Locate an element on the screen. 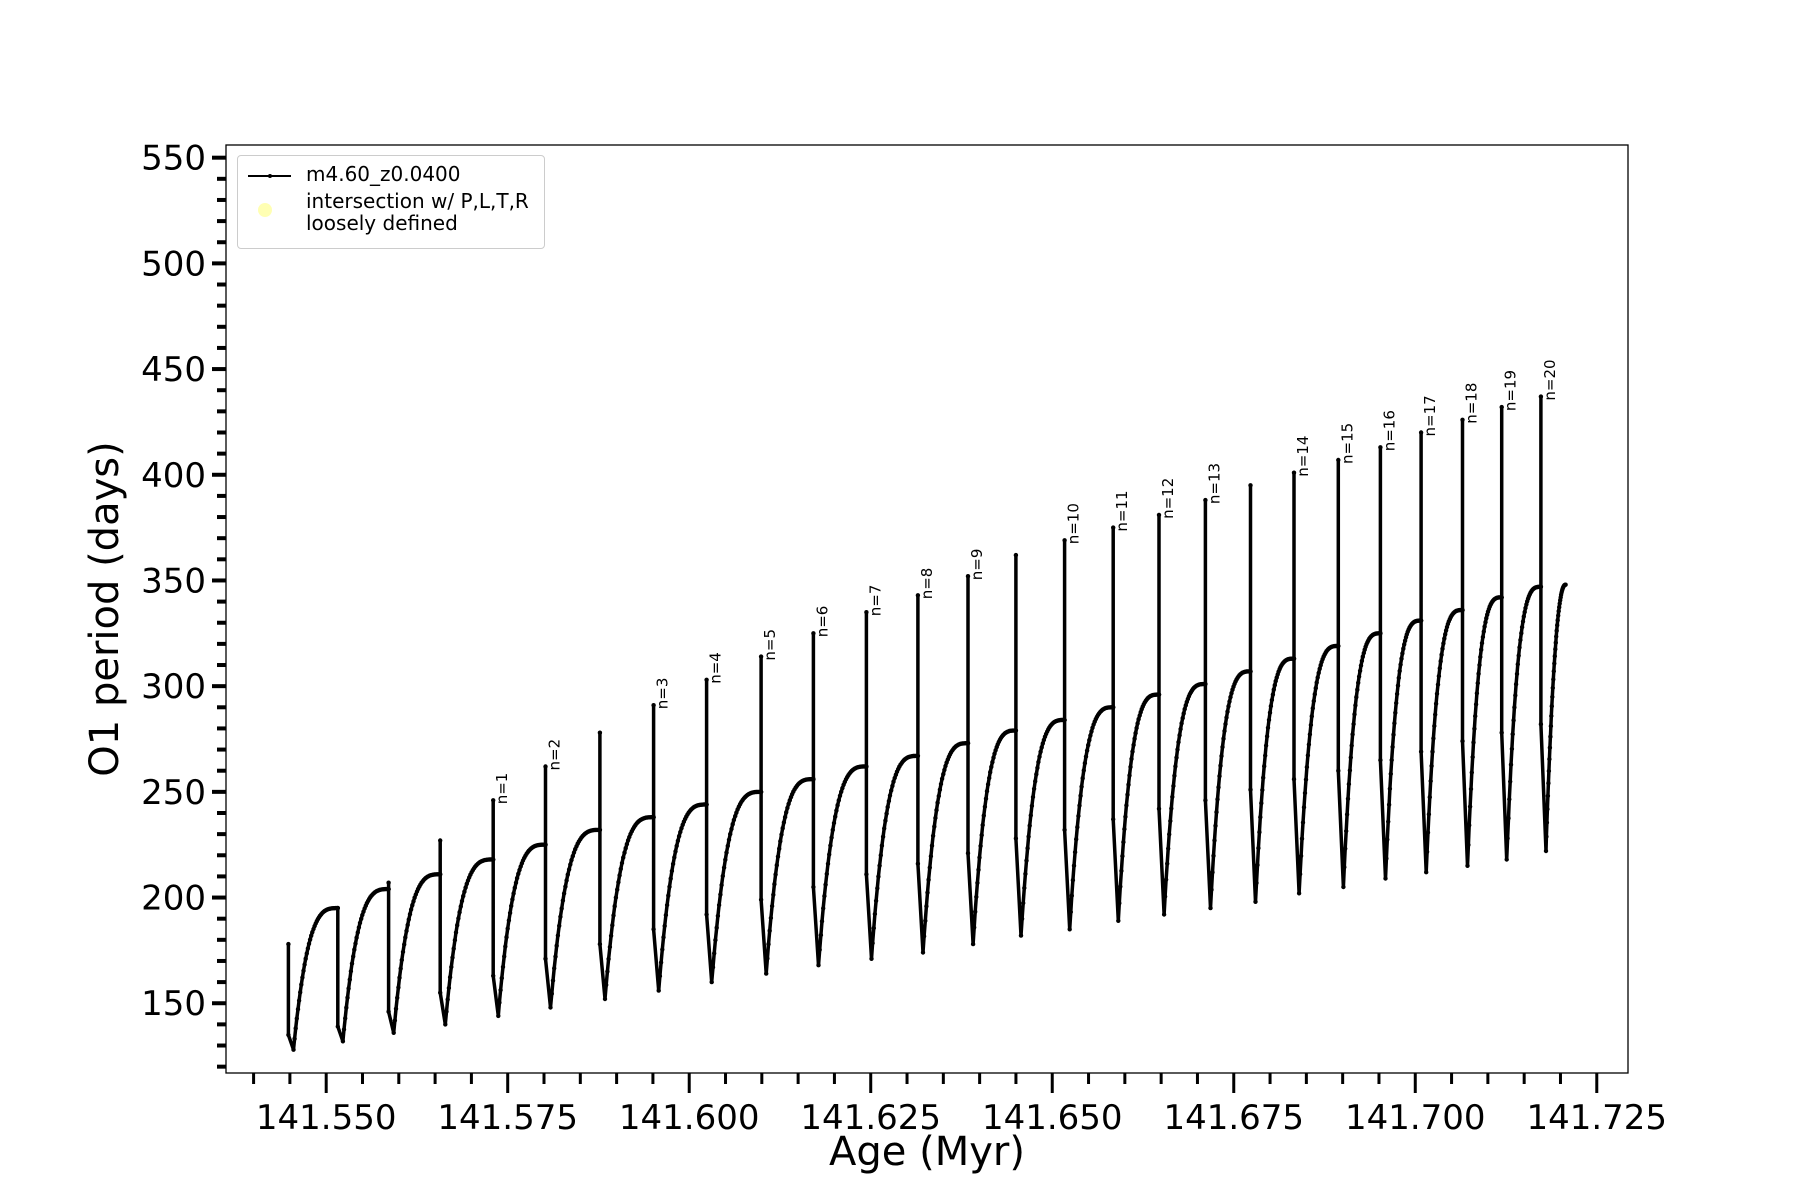 The width and height of the screenshot is (1800, 1200). y-axis-label: O1 period (days) is located at coordinates (105, 608).